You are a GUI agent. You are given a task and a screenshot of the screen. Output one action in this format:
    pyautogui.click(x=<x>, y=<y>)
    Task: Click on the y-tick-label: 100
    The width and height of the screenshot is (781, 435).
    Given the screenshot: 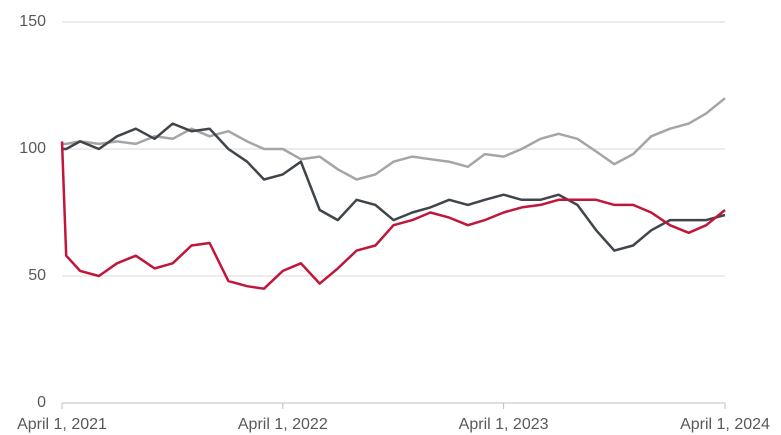 What is the action you would take?
    pyautogui.click(x=32, y=148)
    